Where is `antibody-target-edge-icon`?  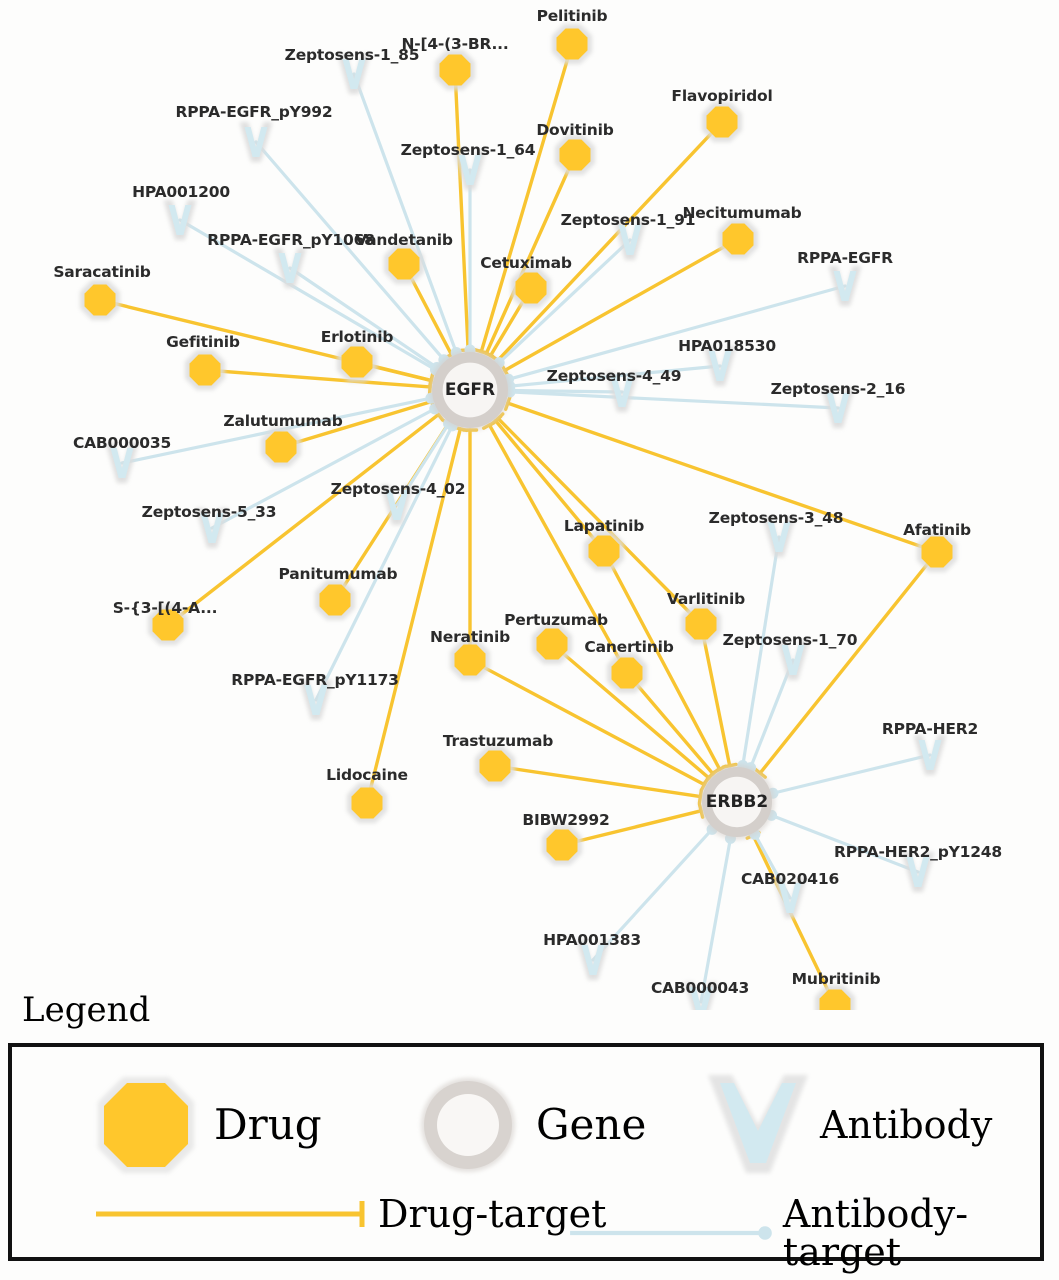 antibody-target-edge-icon is located at coordinates (671, 1233).